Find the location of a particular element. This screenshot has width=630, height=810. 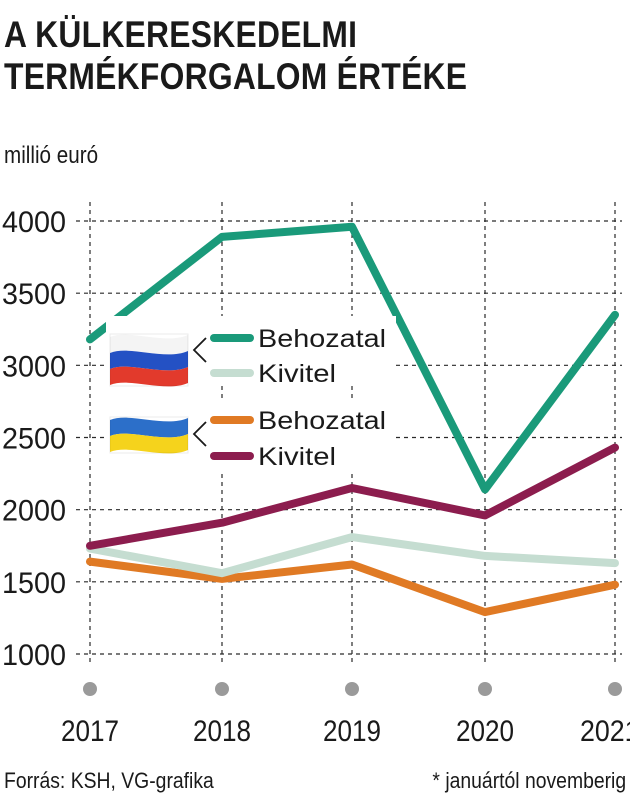

source-note: Forrás: KSH, VG-grafika is located at coordinates (109, 780).